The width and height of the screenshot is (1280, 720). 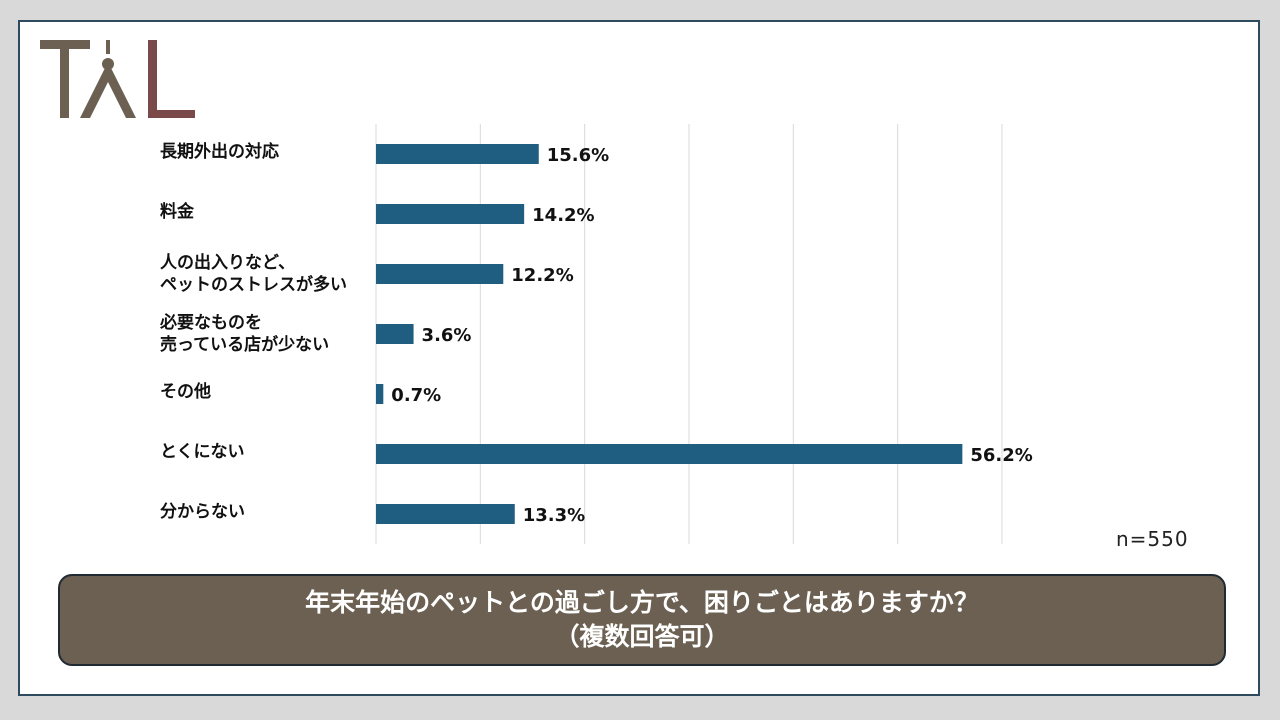 What do you see at coordinates (245, 345) in the screenshot?
I see `category-label-line: 売っている店が少ない` at bounding box center [245, 345].